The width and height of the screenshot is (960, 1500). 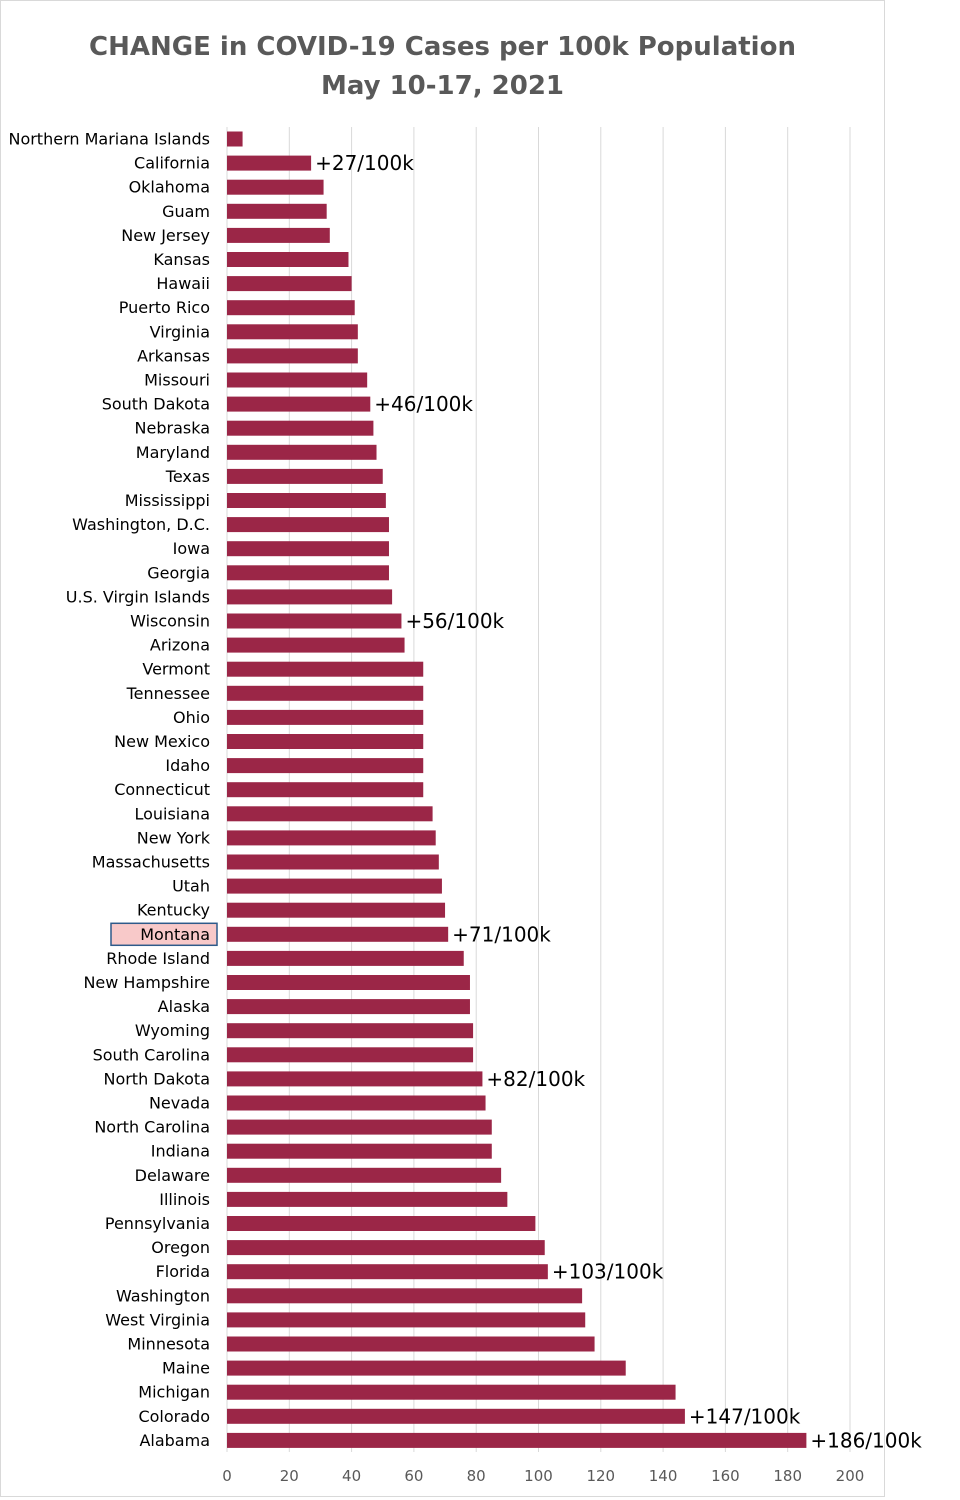 I want to click on category-label: Texas, so click(x=187, y=476).